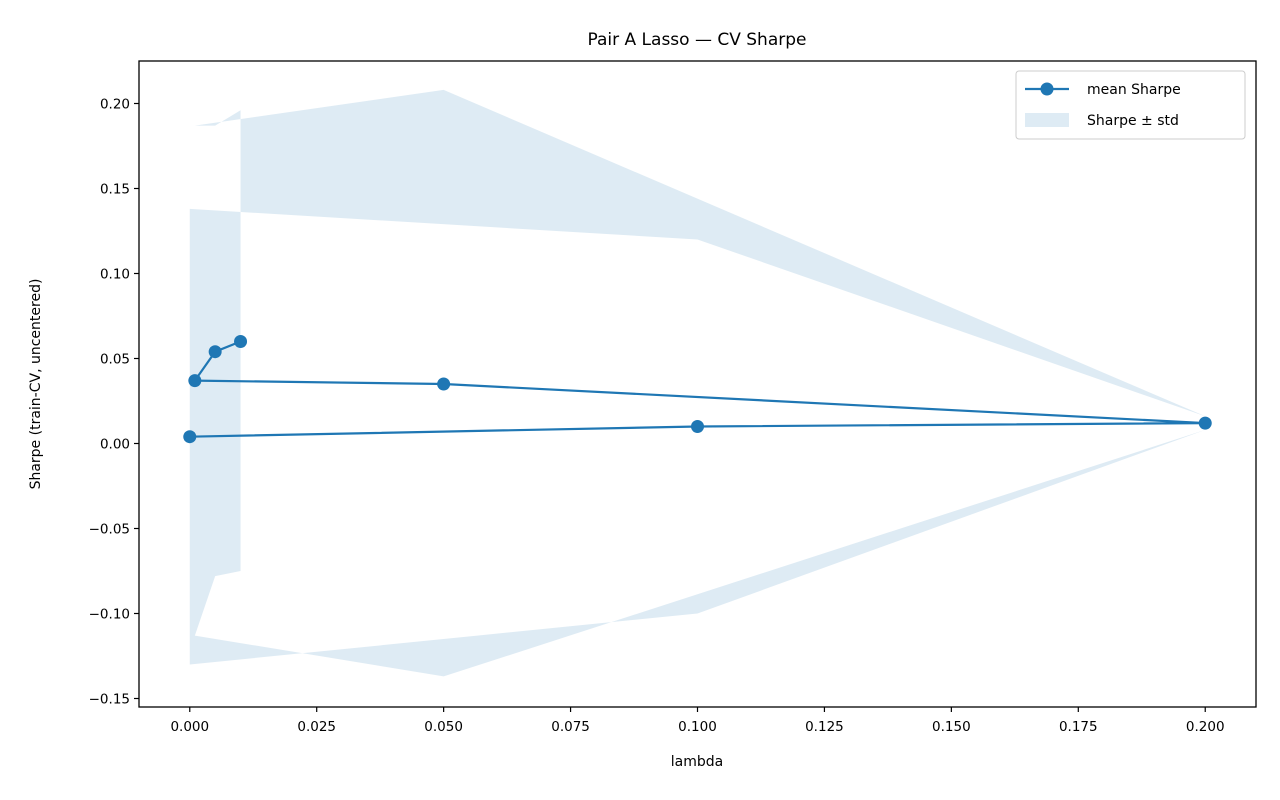 The height and width of the screenshot is (800, 1280). What do you see at coordinates (824, 727) in the screenshot?
I see `x-tick-label: 0.125` at bounding box center [824, 727].